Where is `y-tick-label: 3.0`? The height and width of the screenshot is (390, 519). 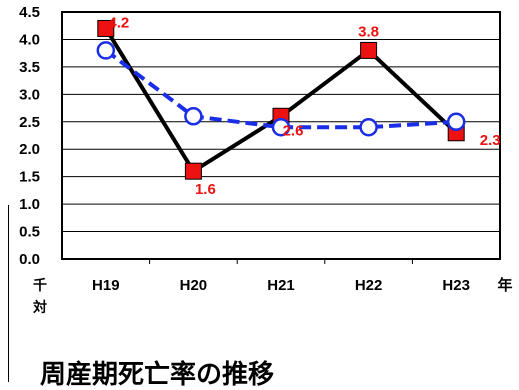 y-tick-label: 3.0 is located at coordinates (29, 94).